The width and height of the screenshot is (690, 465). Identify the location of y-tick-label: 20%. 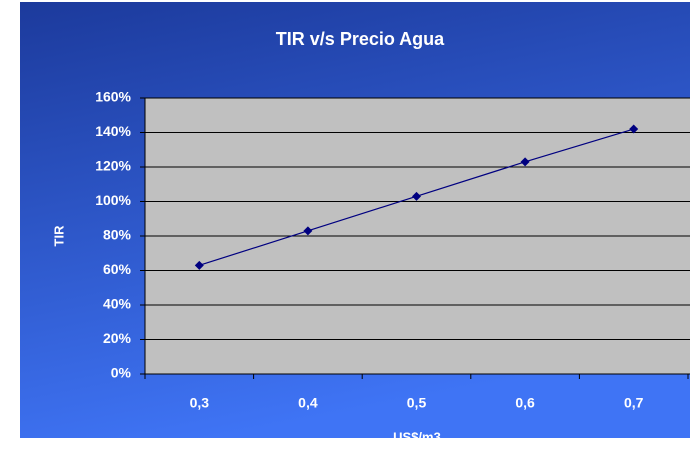
(117, 338).